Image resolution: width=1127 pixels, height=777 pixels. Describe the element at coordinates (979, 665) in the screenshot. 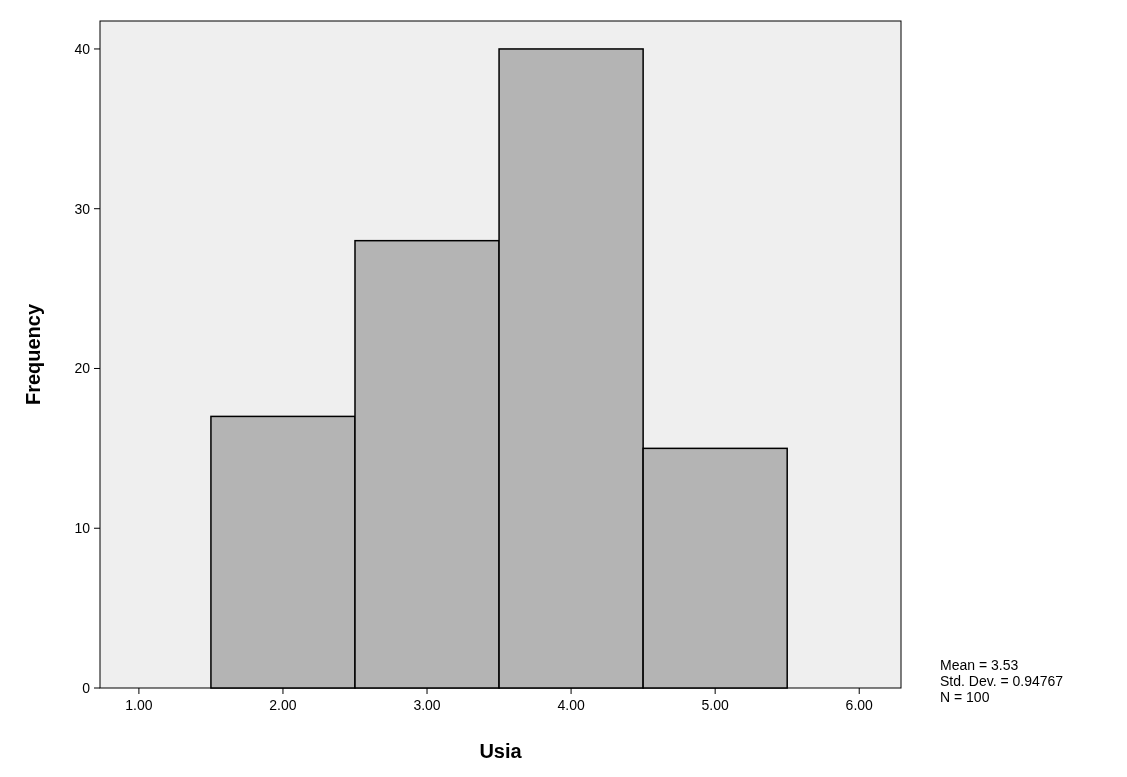

I see `text: Mean = 3.53` at that location.